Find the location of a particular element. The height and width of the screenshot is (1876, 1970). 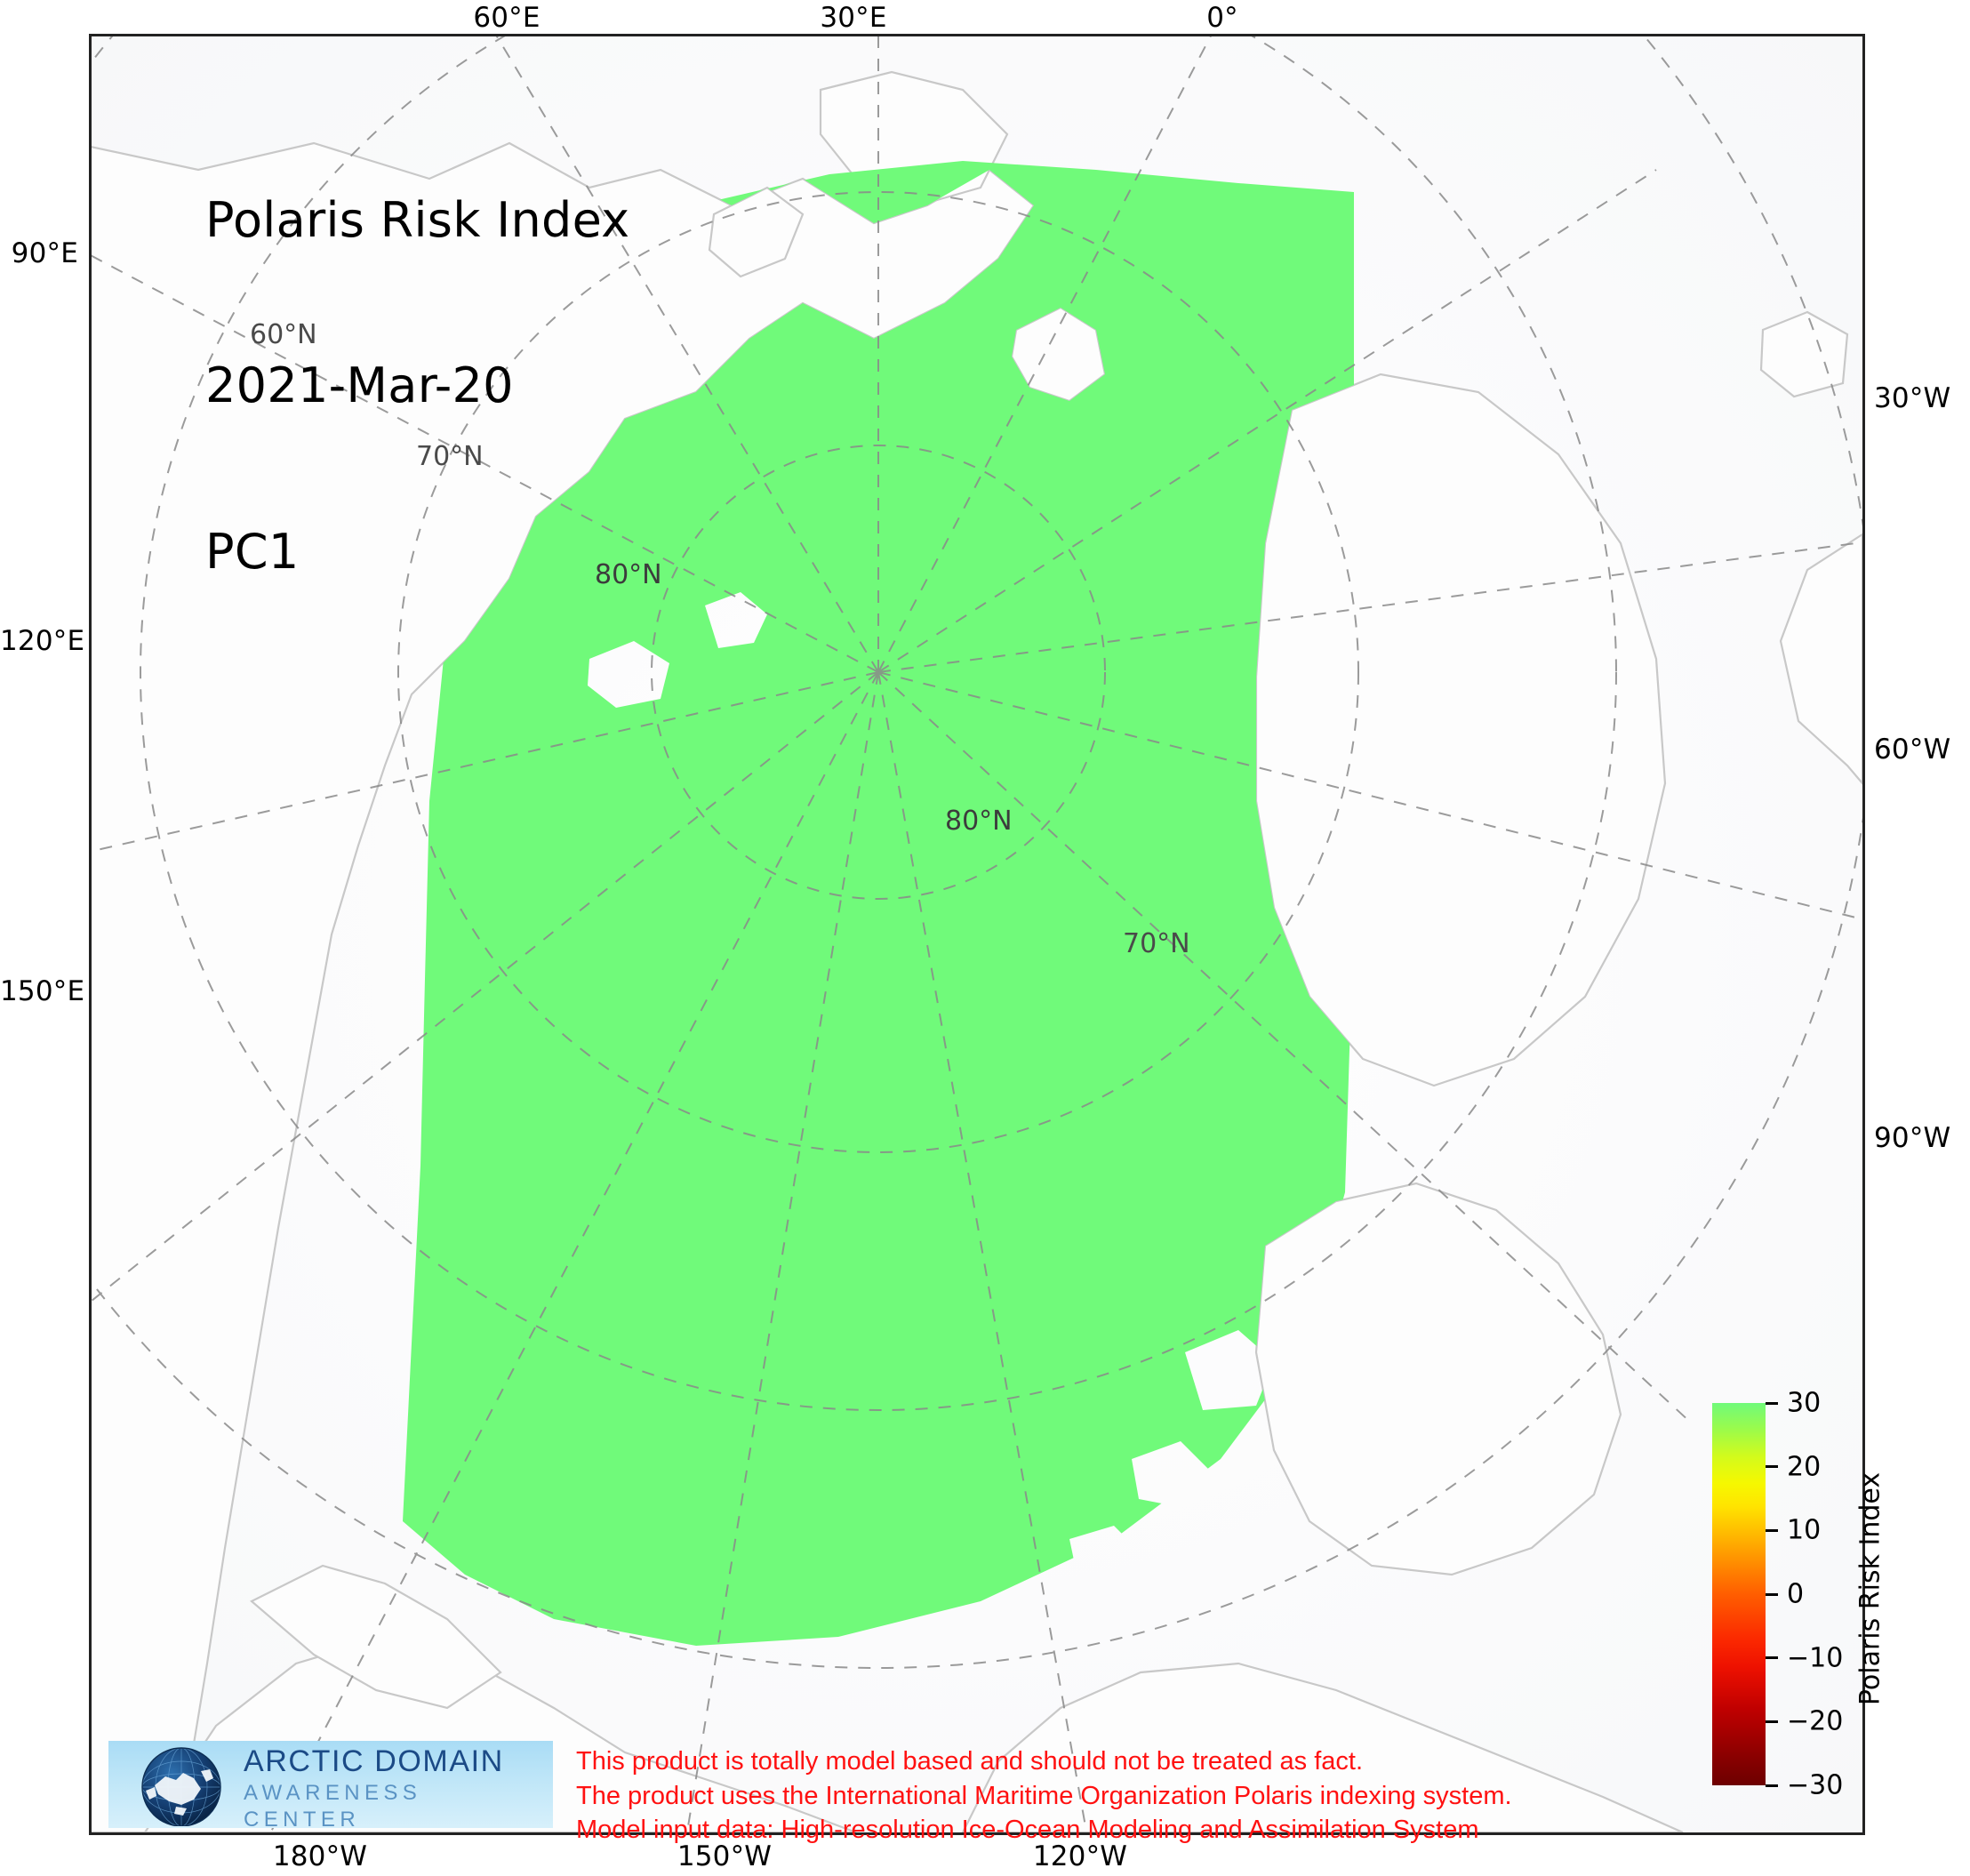

lon-tick-top-0: 60°E is located at coordinates (507, 18).